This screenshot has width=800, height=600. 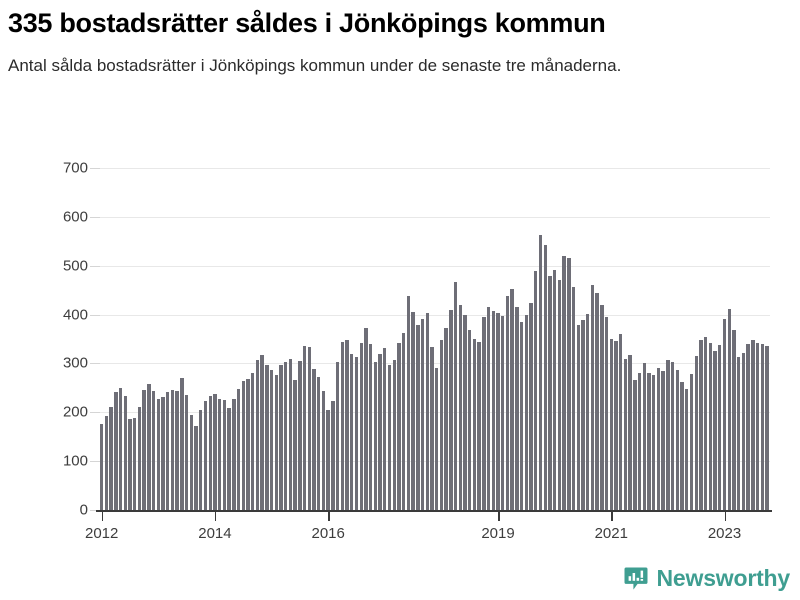 I want to click on brand-footer: Newsworthy, so click(x=706, y=578).